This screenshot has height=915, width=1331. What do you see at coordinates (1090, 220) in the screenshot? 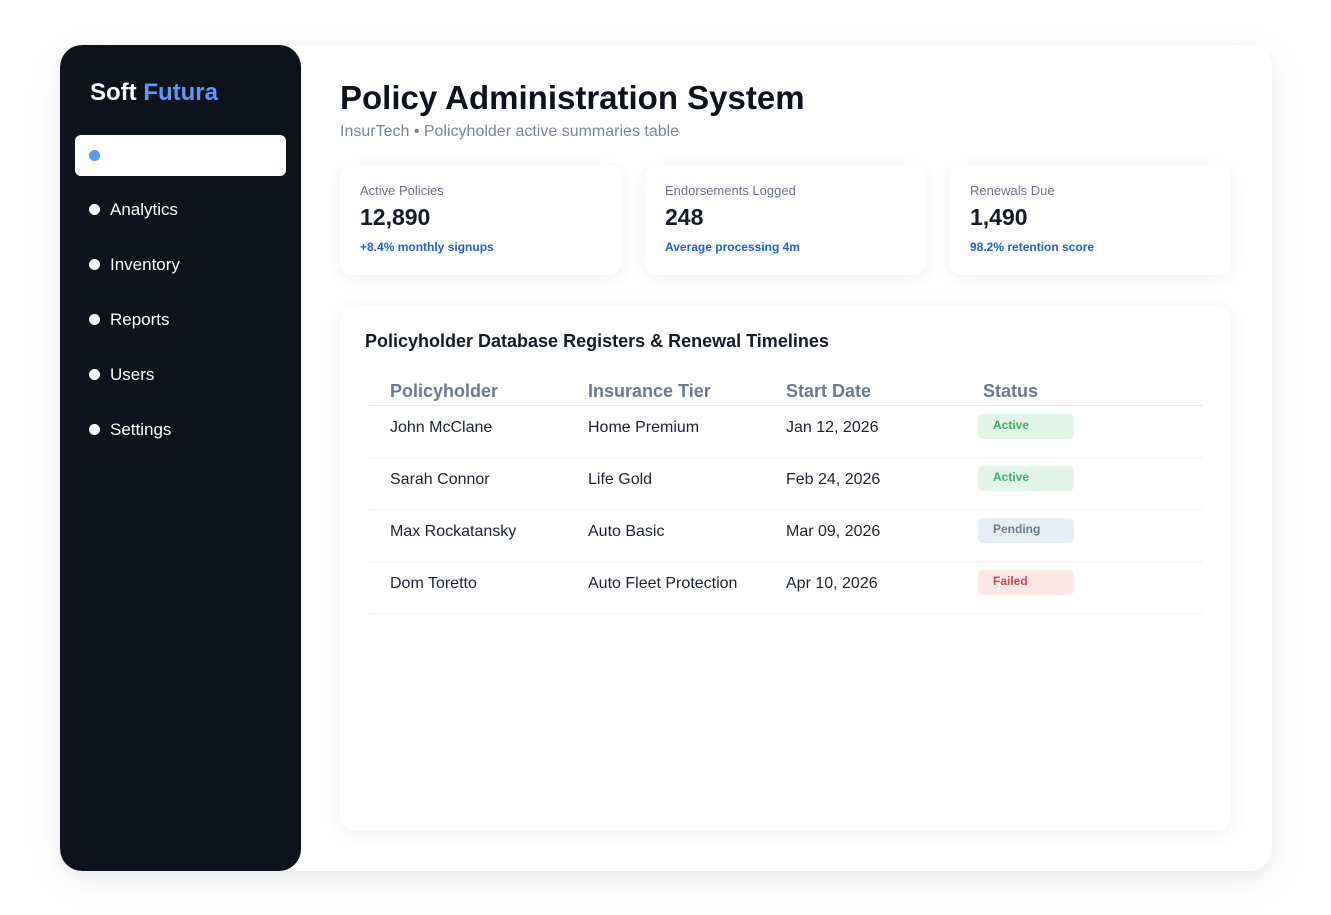
I see `stat-card-renewals: Renewals Due 1,490 98.2% retention score` at bounding box center [1090, 220].